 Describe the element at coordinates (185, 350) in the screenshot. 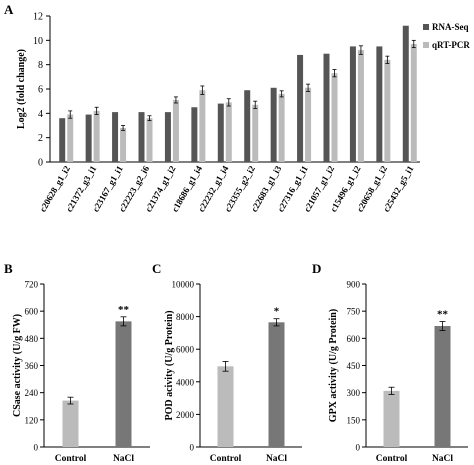

I see `y-tick-label-c: 6000` at that location.